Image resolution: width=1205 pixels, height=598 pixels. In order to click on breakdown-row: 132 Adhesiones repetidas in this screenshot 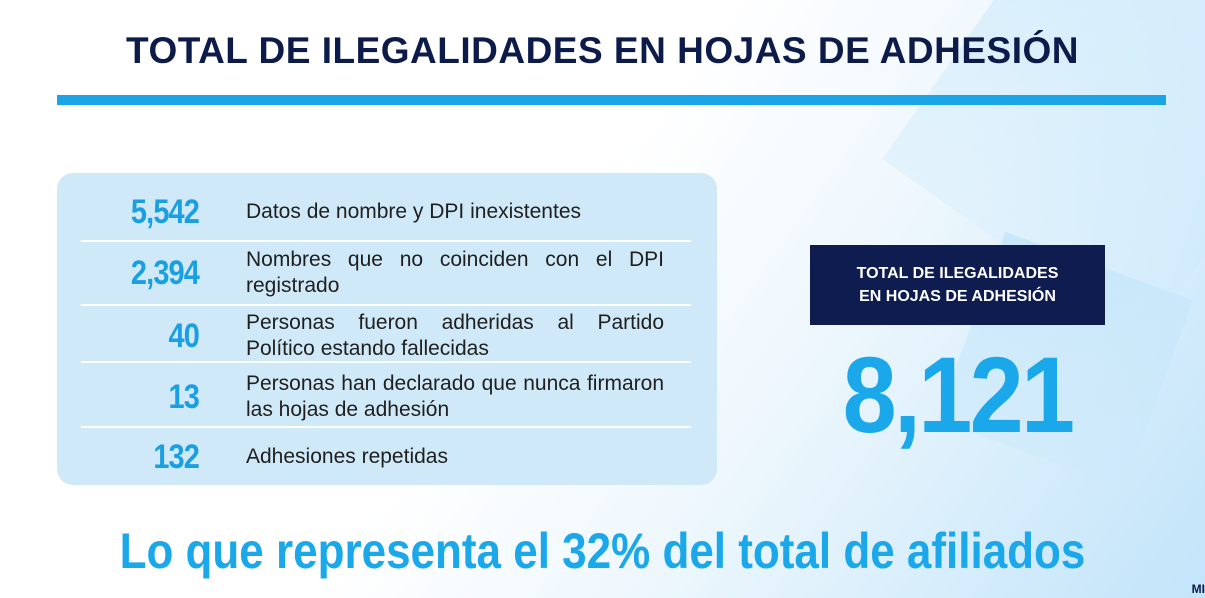, I will do `click(386, 457)`.